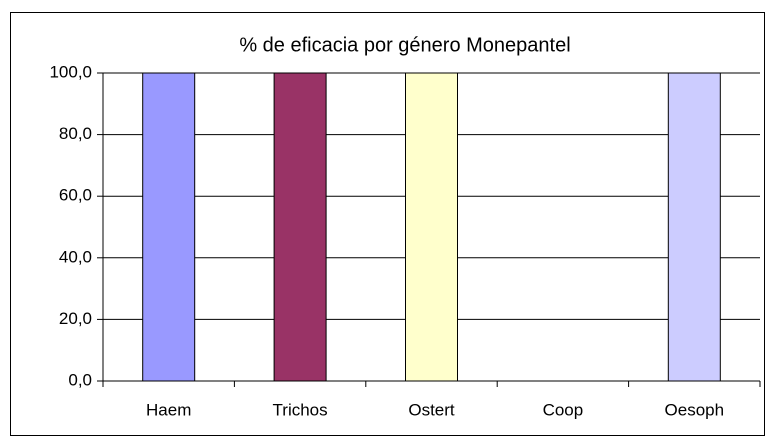 The height and width of the screenshot is (438, 771). Describe the element at coordinates (300, 409) in the screenshot. I see `x-tick-label: Trichos` at that location.